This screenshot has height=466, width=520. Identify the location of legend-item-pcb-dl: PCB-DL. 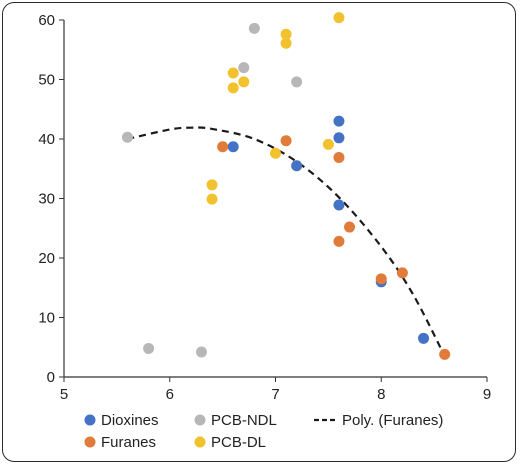
(230, 442).